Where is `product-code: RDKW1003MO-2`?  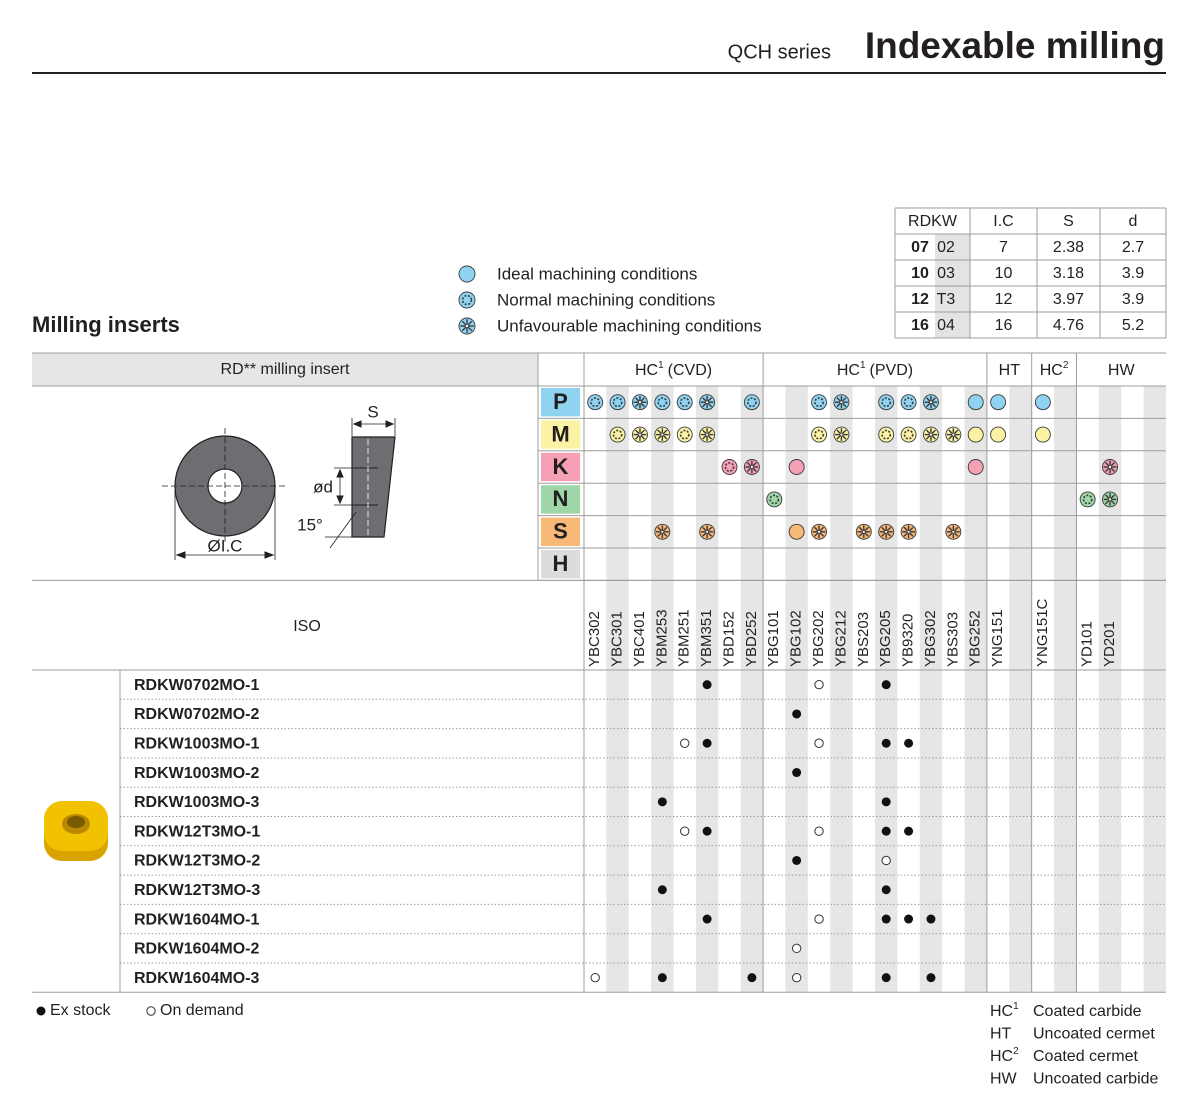 product-code: RDKW1003MO-2 is located at coordinates (196, 773).